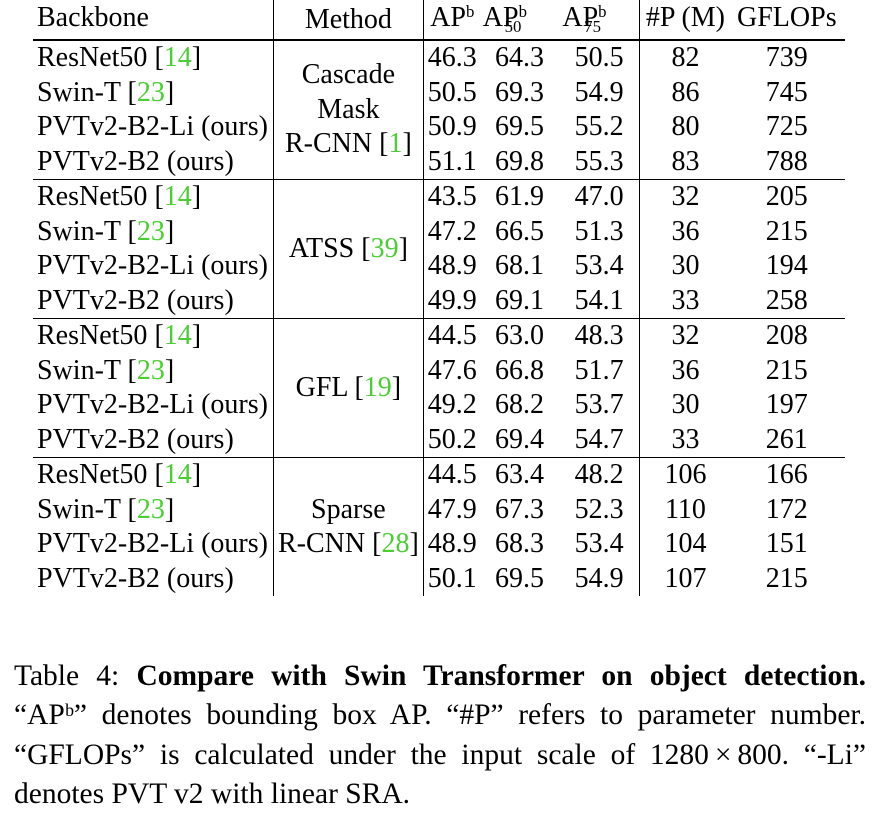 This screenshot has height=815, width=877. Describe the element at coordinates (786, 509) in the screenshot. I see `cell-gflops: 172` at that location.